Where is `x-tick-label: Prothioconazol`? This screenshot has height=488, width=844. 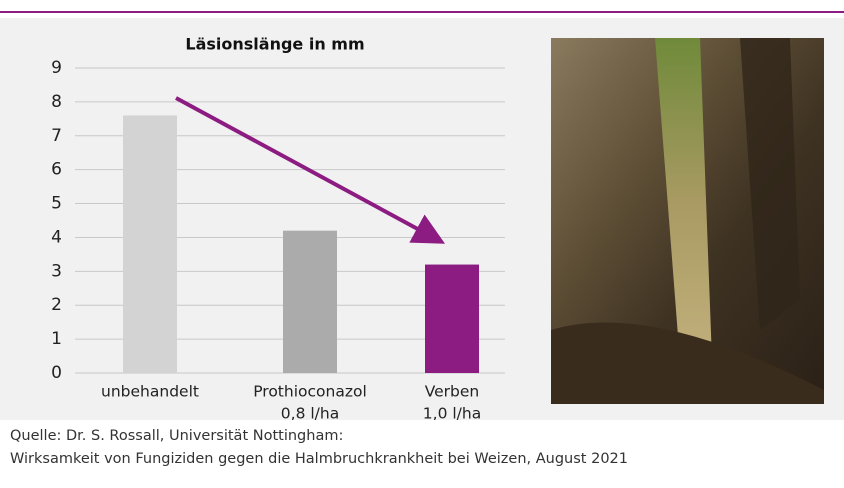
x-tick-label: Prothioconazol is located at coordinates (310, 392).